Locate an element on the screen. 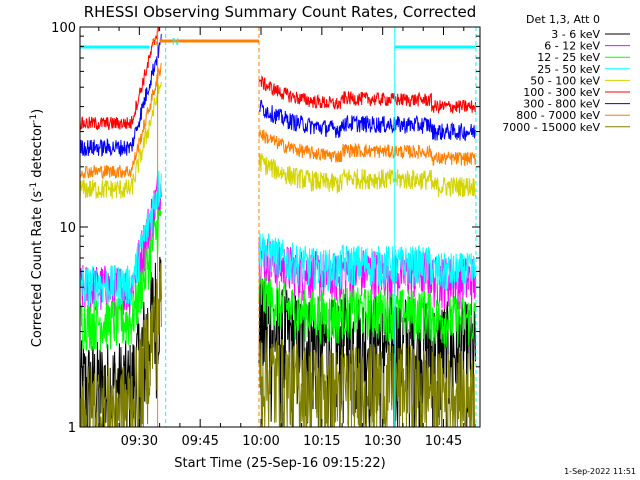  x-axis-label: Start Time (25-Sep-16 09:15:22) is located at coordinates (279, 463).